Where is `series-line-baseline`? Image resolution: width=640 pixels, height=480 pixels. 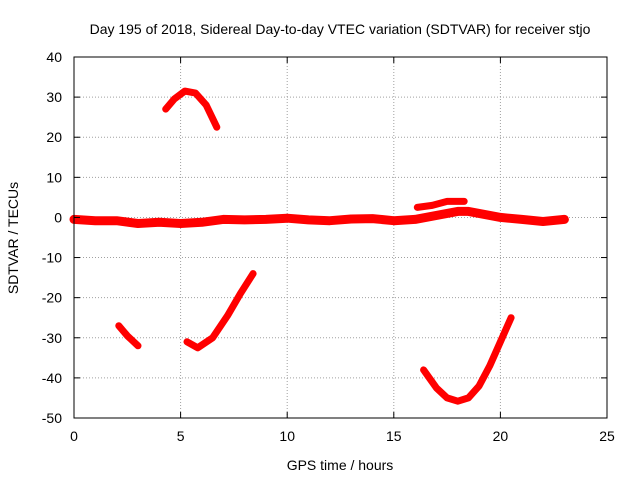
series-line-baseline is located at coordinates (319, 217).